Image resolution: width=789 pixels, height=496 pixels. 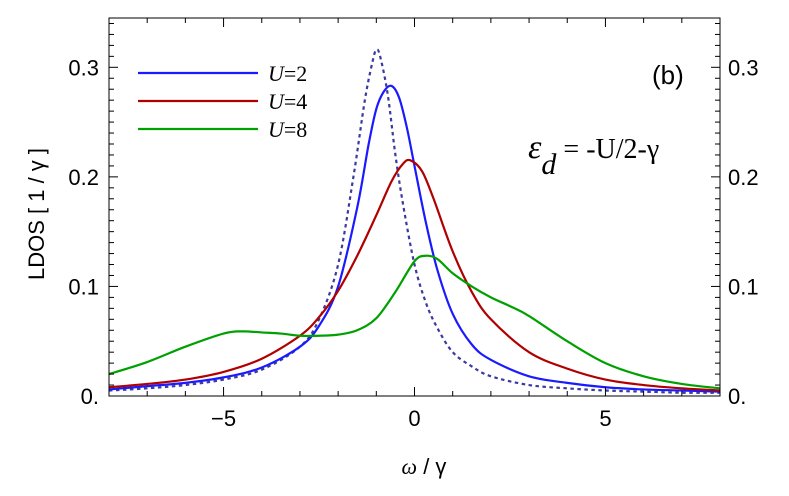 What do you see at coordinates (431, 466) in the screenshot?
I see `x-axis-unit: / γ` at bounding box center [431, 466].